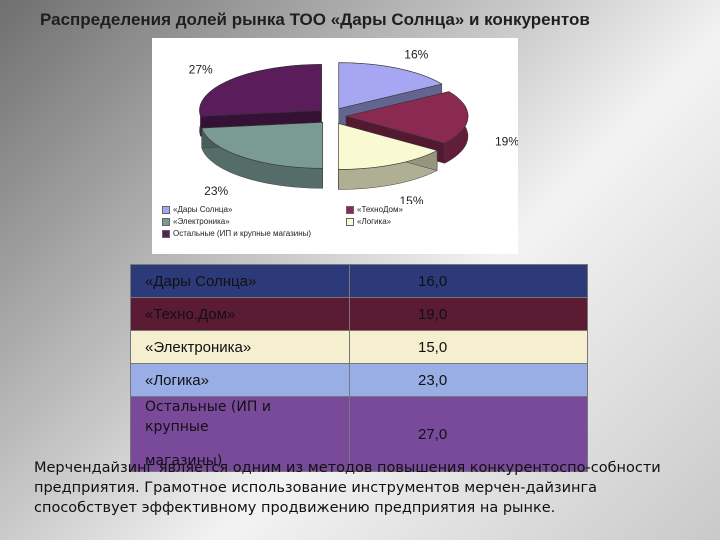 The height and width of the screenshot is (540, 720). What do you see at coordinates (201, 221) in the screenshot?
I see `legend-label: «Электроника»` at bounding box center [201, 221].